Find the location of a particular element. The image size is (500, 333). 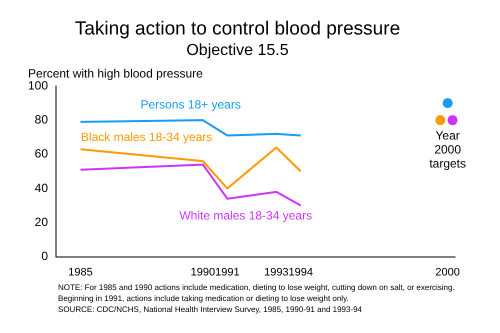

x-tick-label: 1990 is located at coordinates (203, 272).